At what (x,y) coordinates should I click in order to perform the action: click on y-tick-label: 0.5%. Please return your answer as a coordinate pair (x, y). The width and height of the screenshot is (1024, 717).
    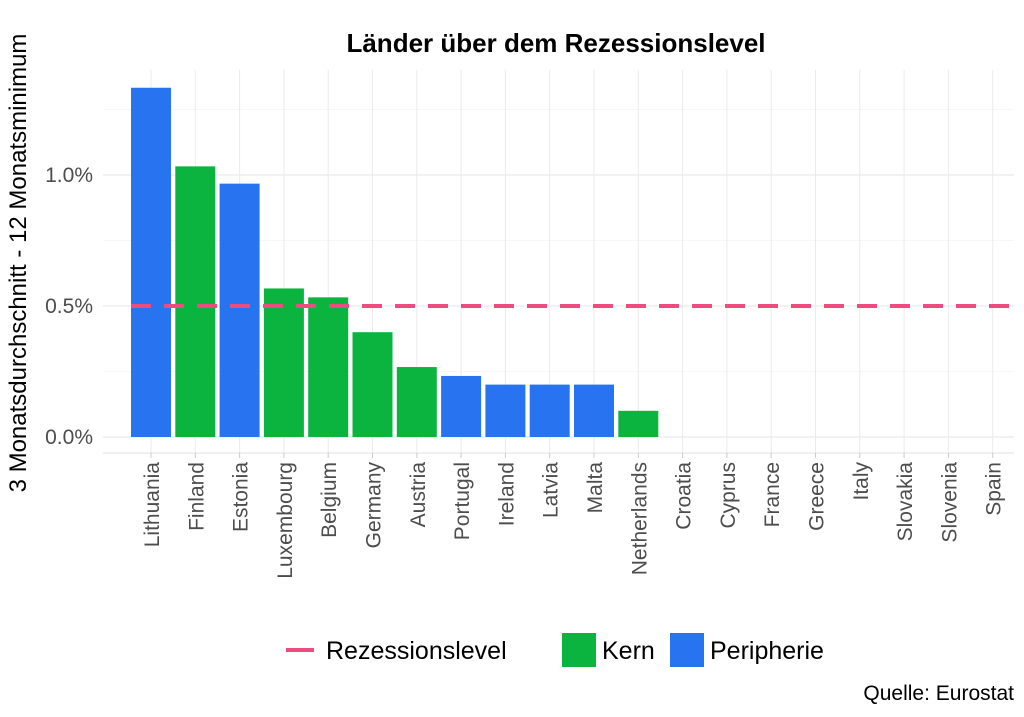
    Looking at the image, I should click on (69, 306).